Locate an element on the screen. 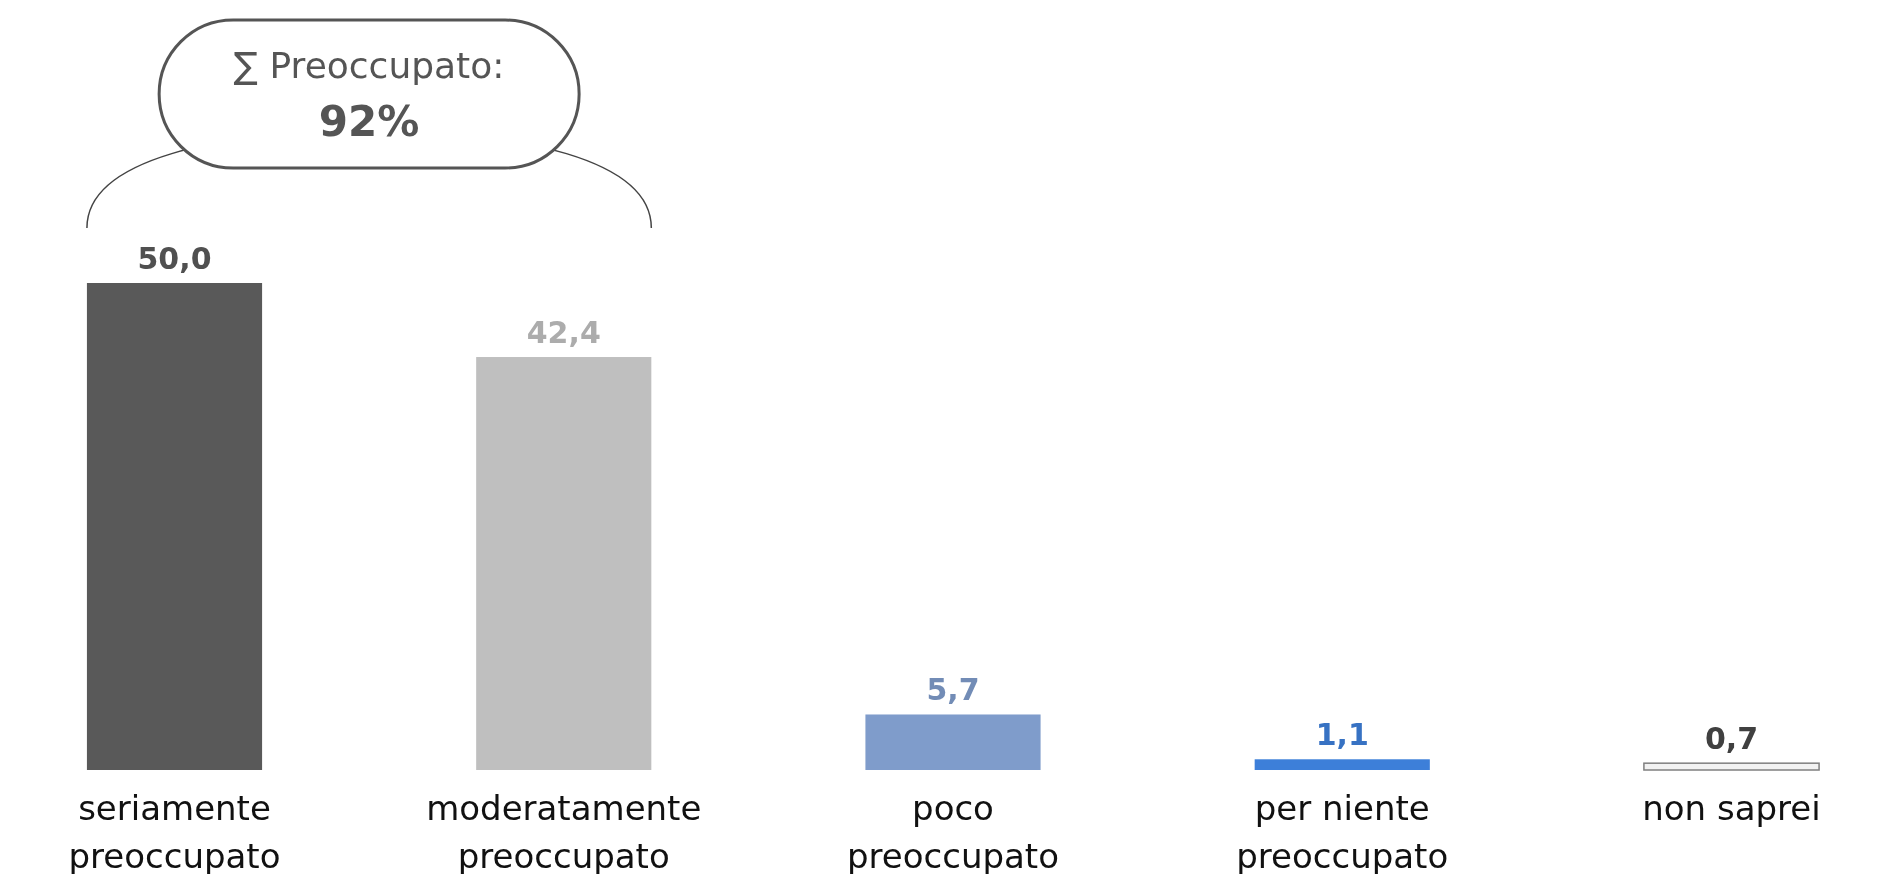 The image size is (1892, 882). data-label: 1,1 is located at coordinates (1342, 735).